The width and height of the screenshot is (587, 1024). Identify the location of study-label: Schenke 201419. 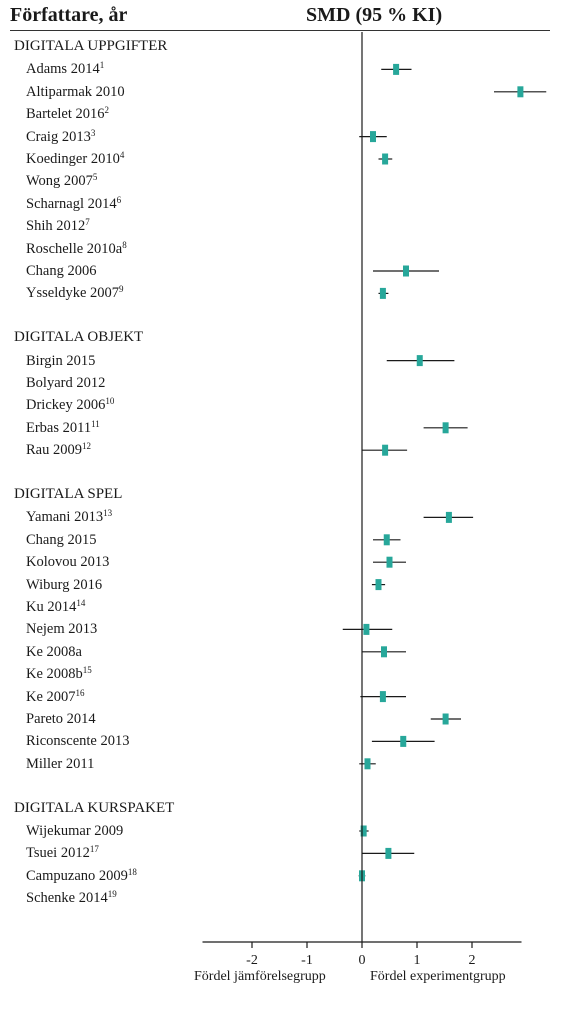
(71, 898).